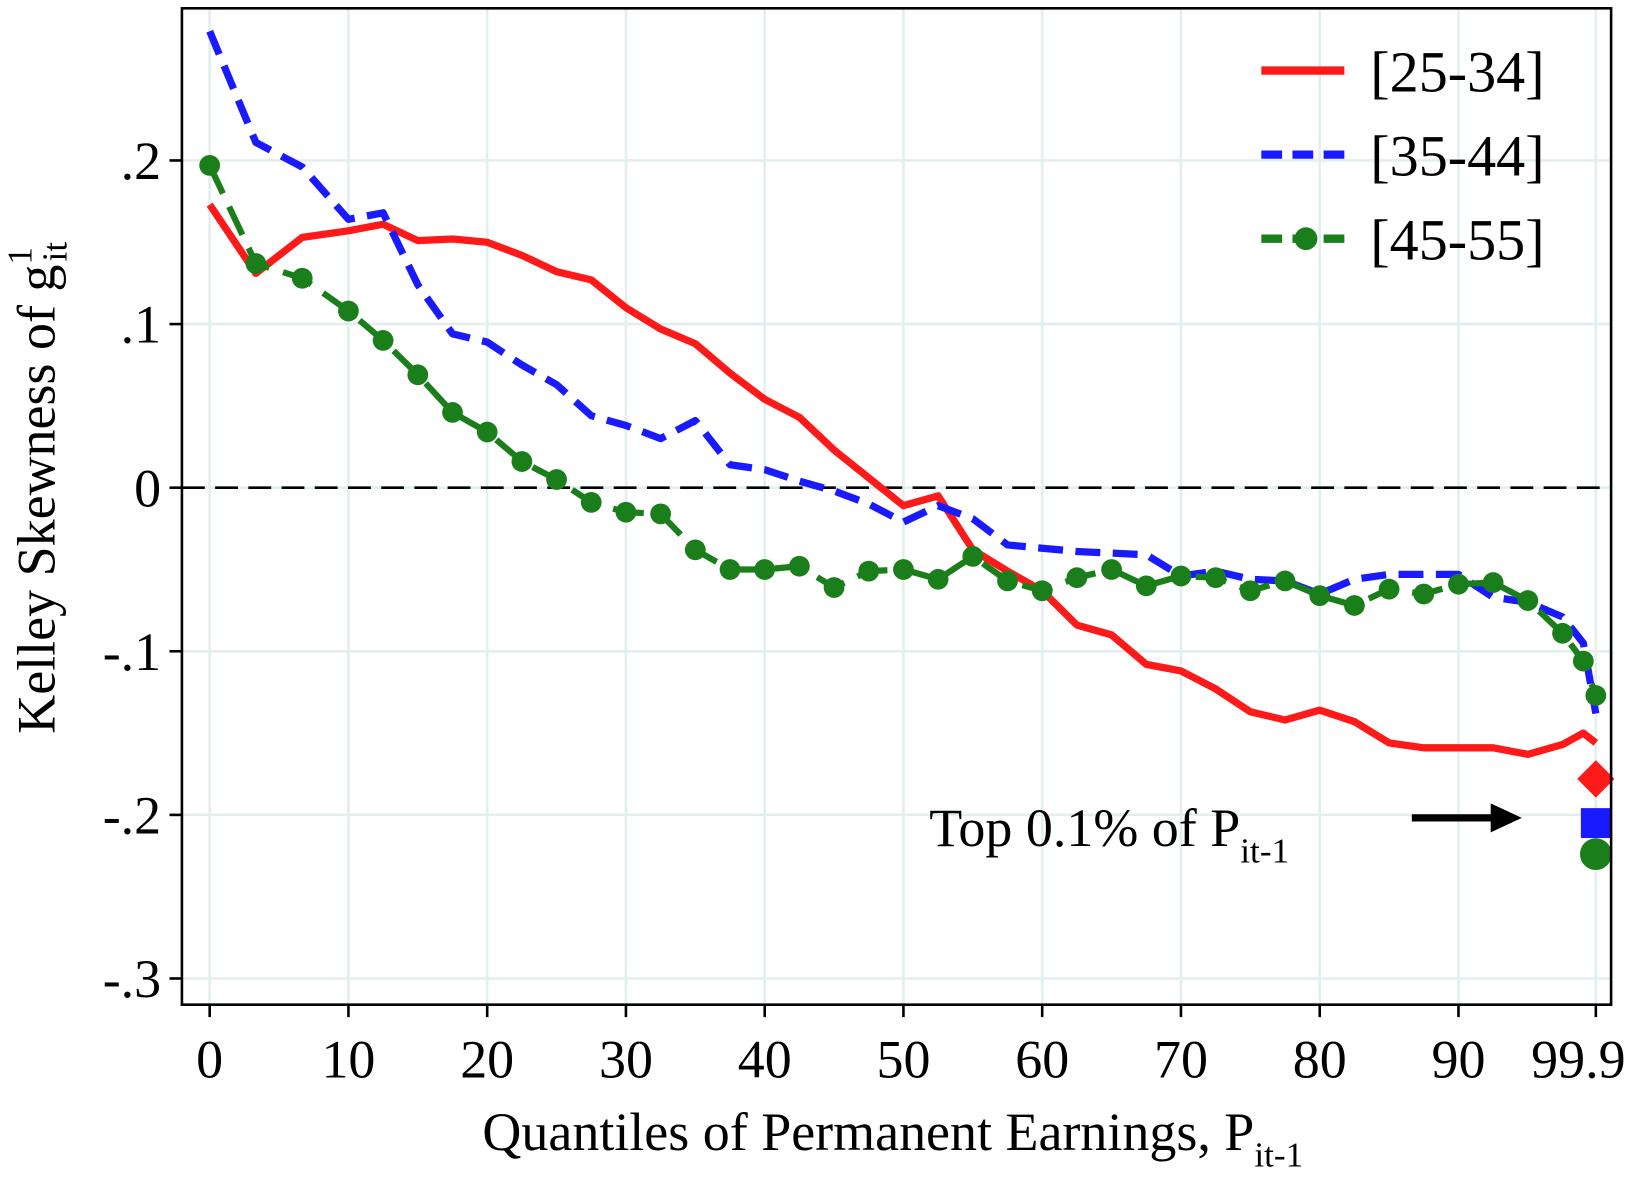  Describe the element at coordinates (1578, 1059) in the screenshot. I see `x-tick-label: 99.9` at that location.